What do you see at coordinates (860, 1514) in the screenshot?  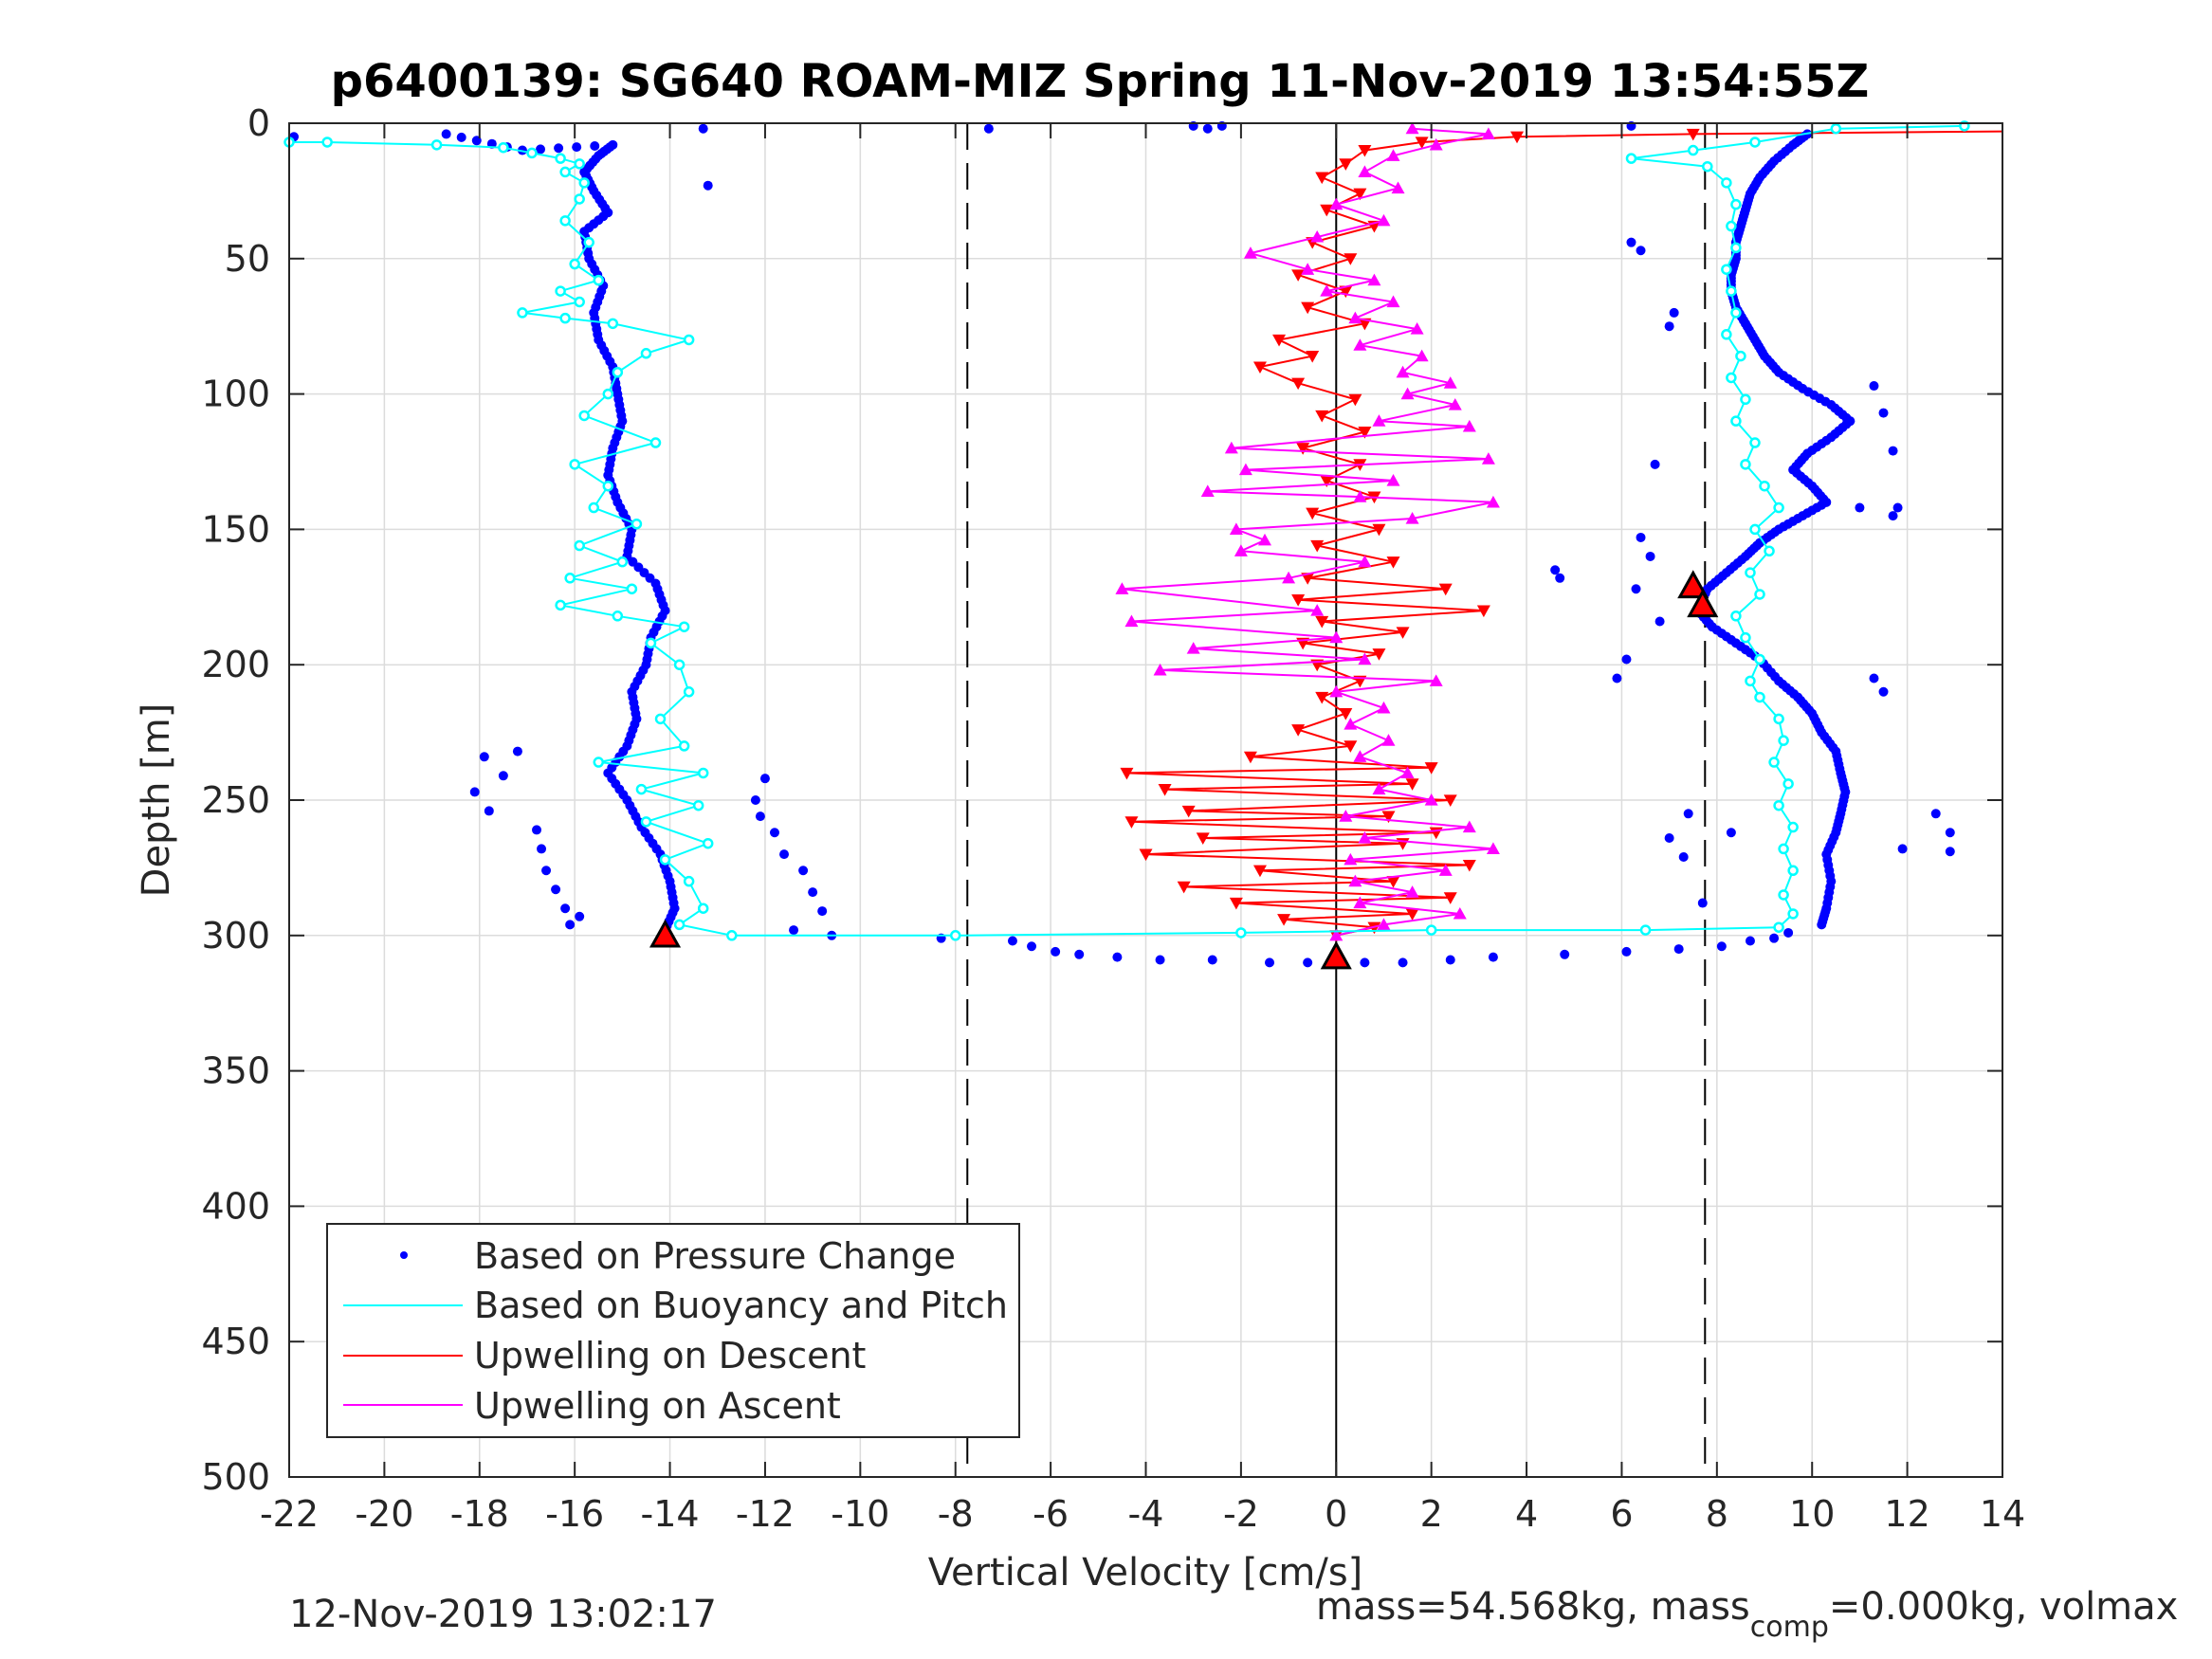 I see `x-tick-label: -10` at bounding box center [860, 1514].